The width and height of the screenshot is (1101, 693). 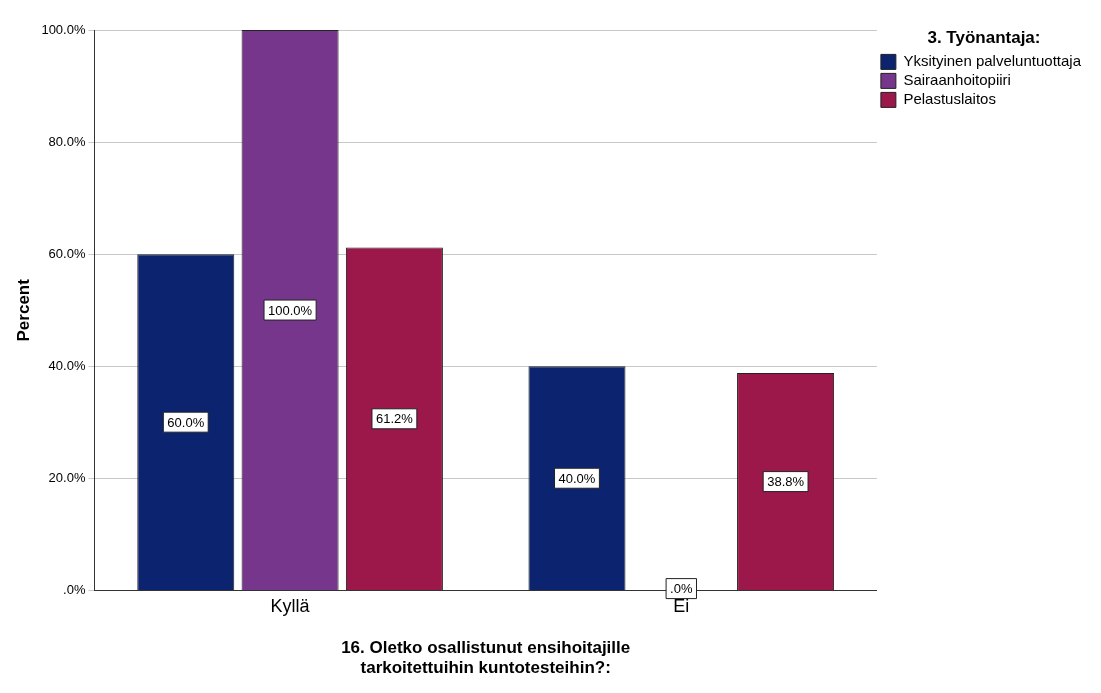 What do you see at coordinates (577, 478) in the screenshot?
I see `data-label: 40.0%` at bounding box center [577, 478].